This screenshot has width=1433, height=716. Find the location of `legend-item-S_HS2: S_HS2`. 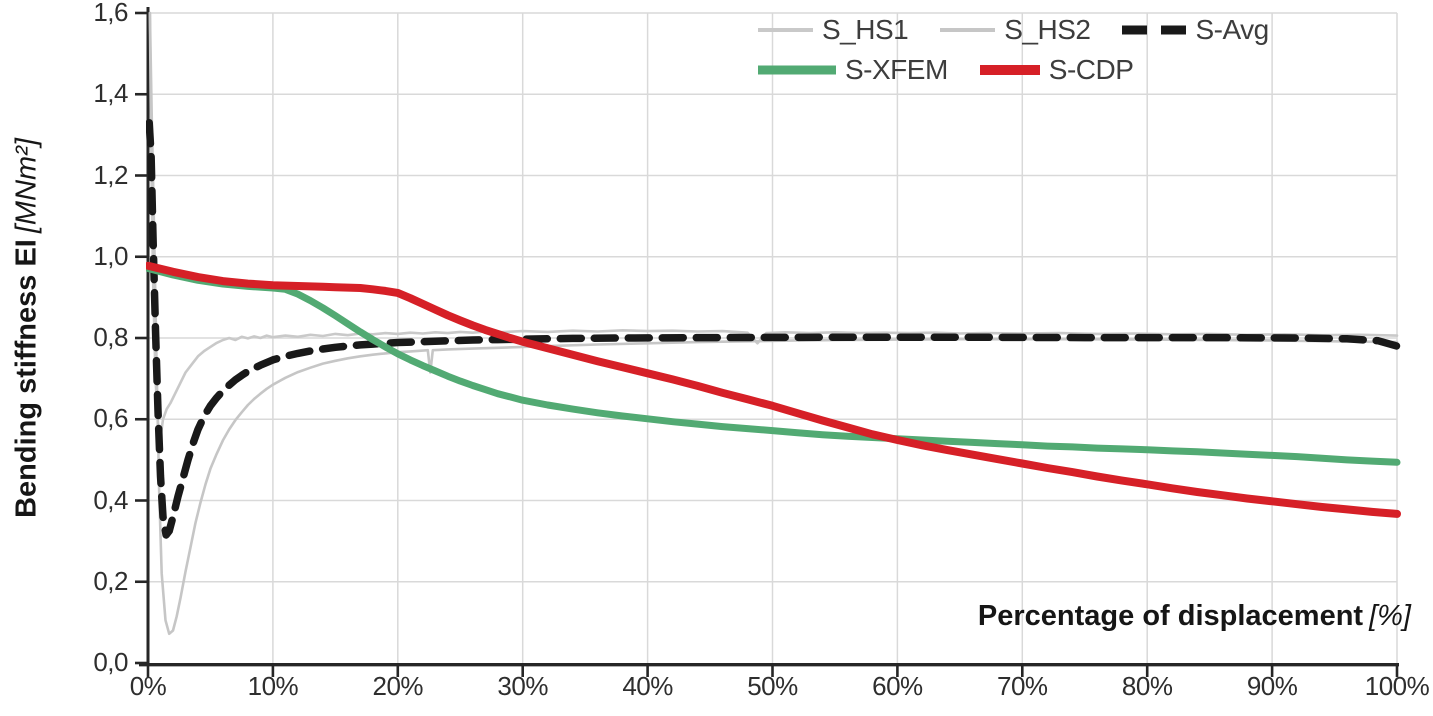

legend-item-S_HS2: S_HS2 is located at coordinates (1015, 30).